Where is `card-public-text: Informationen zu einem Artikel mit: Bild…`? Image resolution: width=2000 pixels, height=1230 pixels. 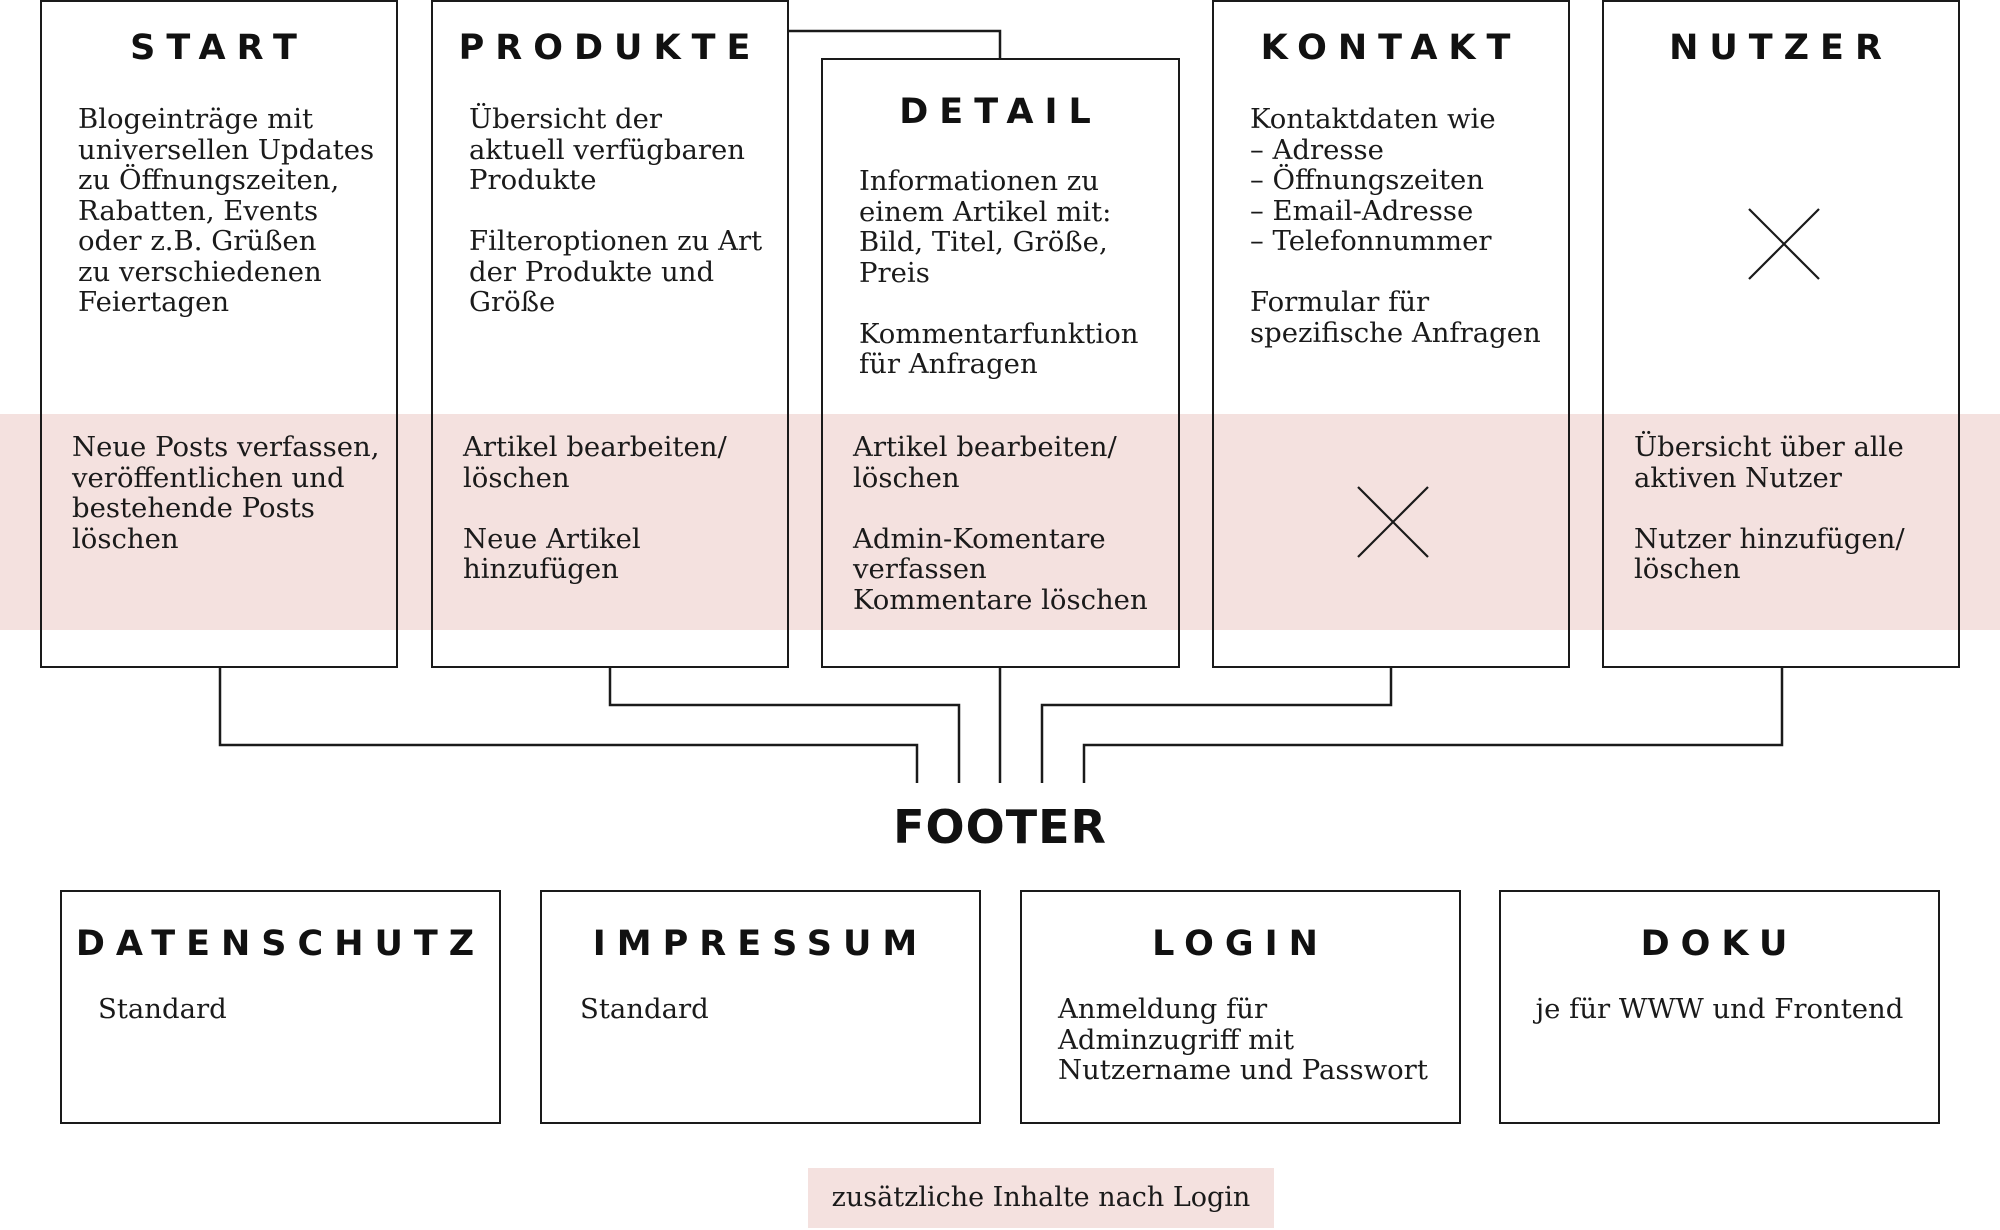 card-public-text: Informationen zu einem Artikel mit: Bild… is located at coordinates (999, 272).